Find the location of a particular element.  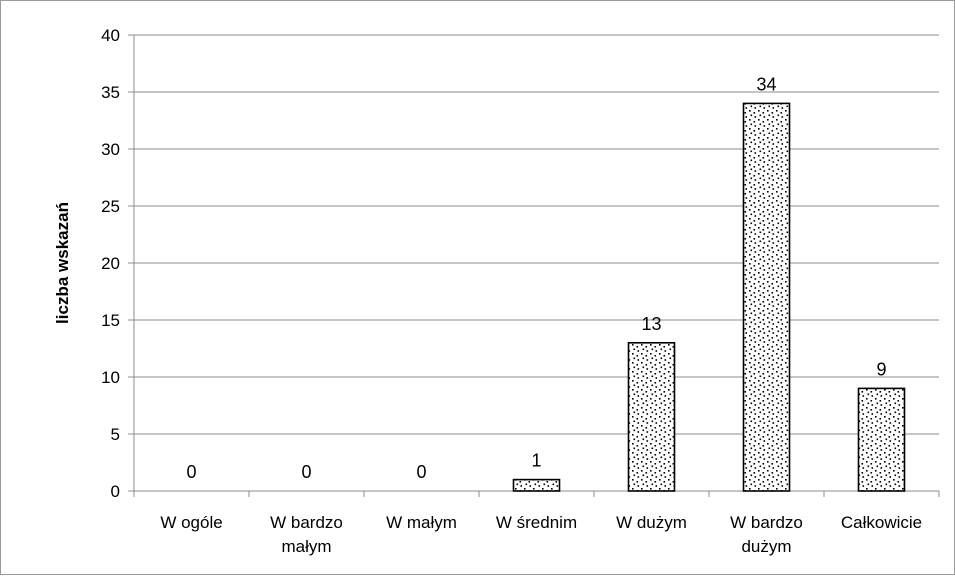

y-tick-label: 5 is located at coordinates (115, 434).